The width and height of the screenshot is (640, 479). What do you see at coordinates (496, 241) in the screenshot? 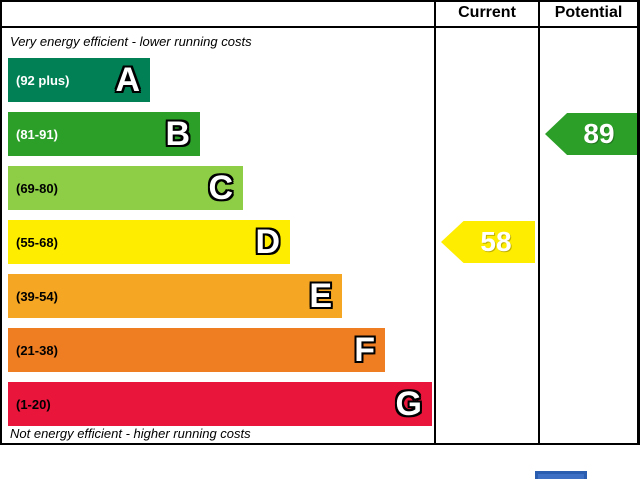
I see `current-rating-value: 58` at bounding box center [496, 241].